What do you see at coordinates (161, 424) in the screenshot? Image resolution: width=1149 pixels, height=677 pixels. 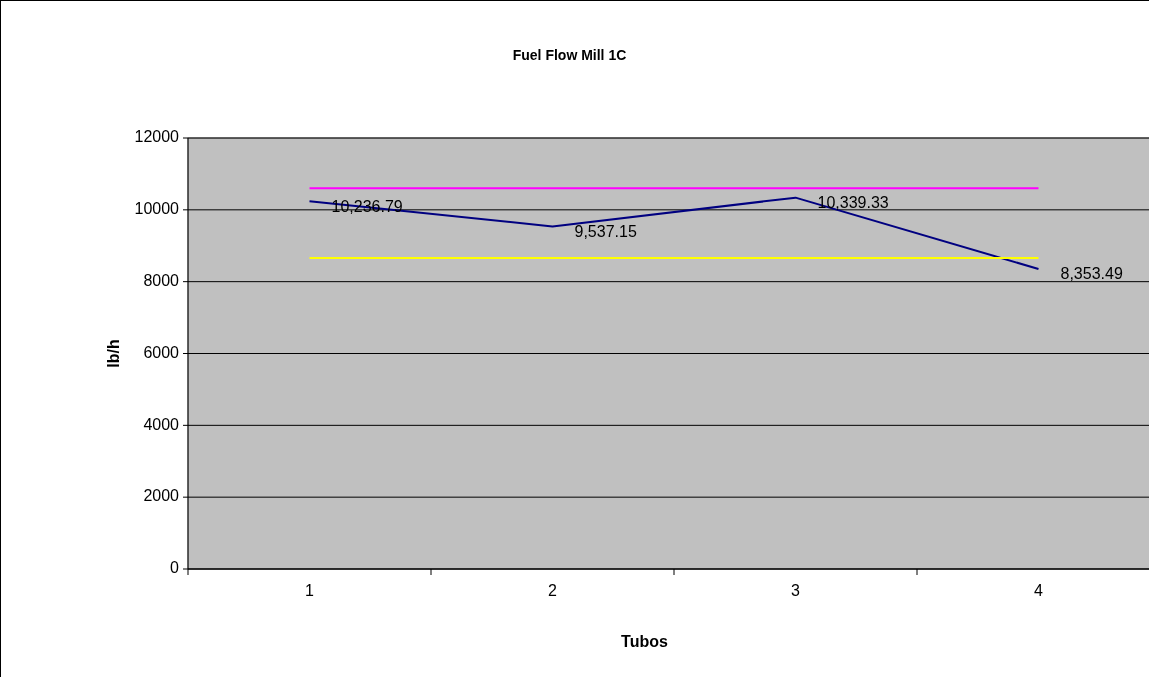 I see `y-tick-label: 4000` at bounding box center [161, 424].